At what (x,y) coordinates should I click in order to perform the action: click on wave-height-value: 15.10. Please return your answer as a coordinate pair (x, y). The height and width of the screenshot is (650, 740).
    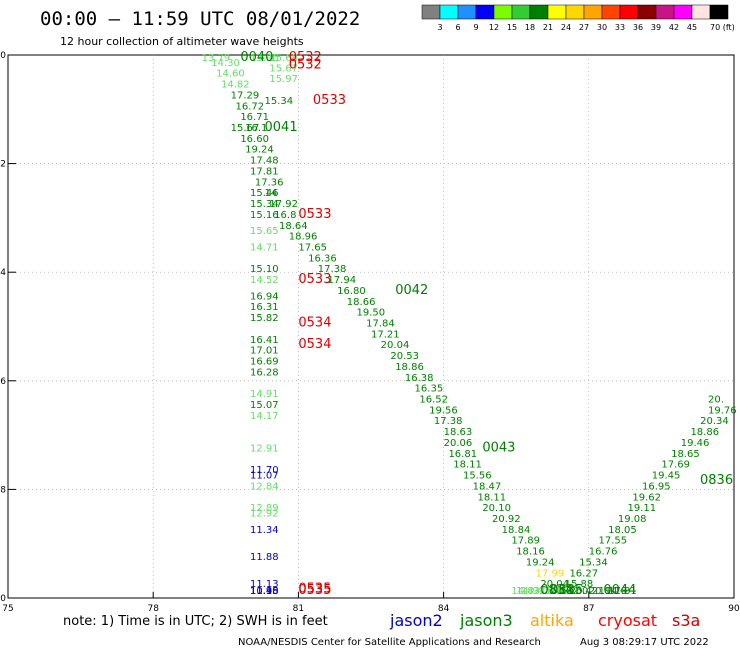
    Looking at the image, I should click on (264, 269).